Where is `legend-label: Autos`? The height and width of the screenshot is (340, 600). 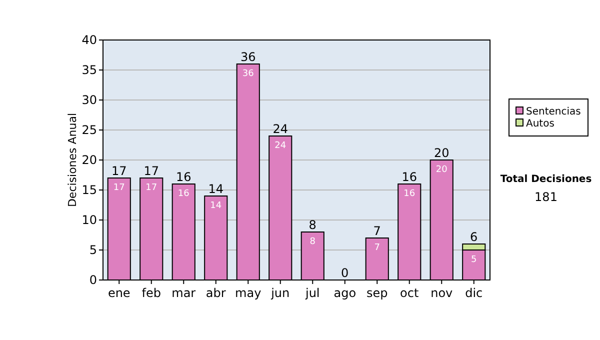
legend-label: Autos is located at coordinates (540, 124).